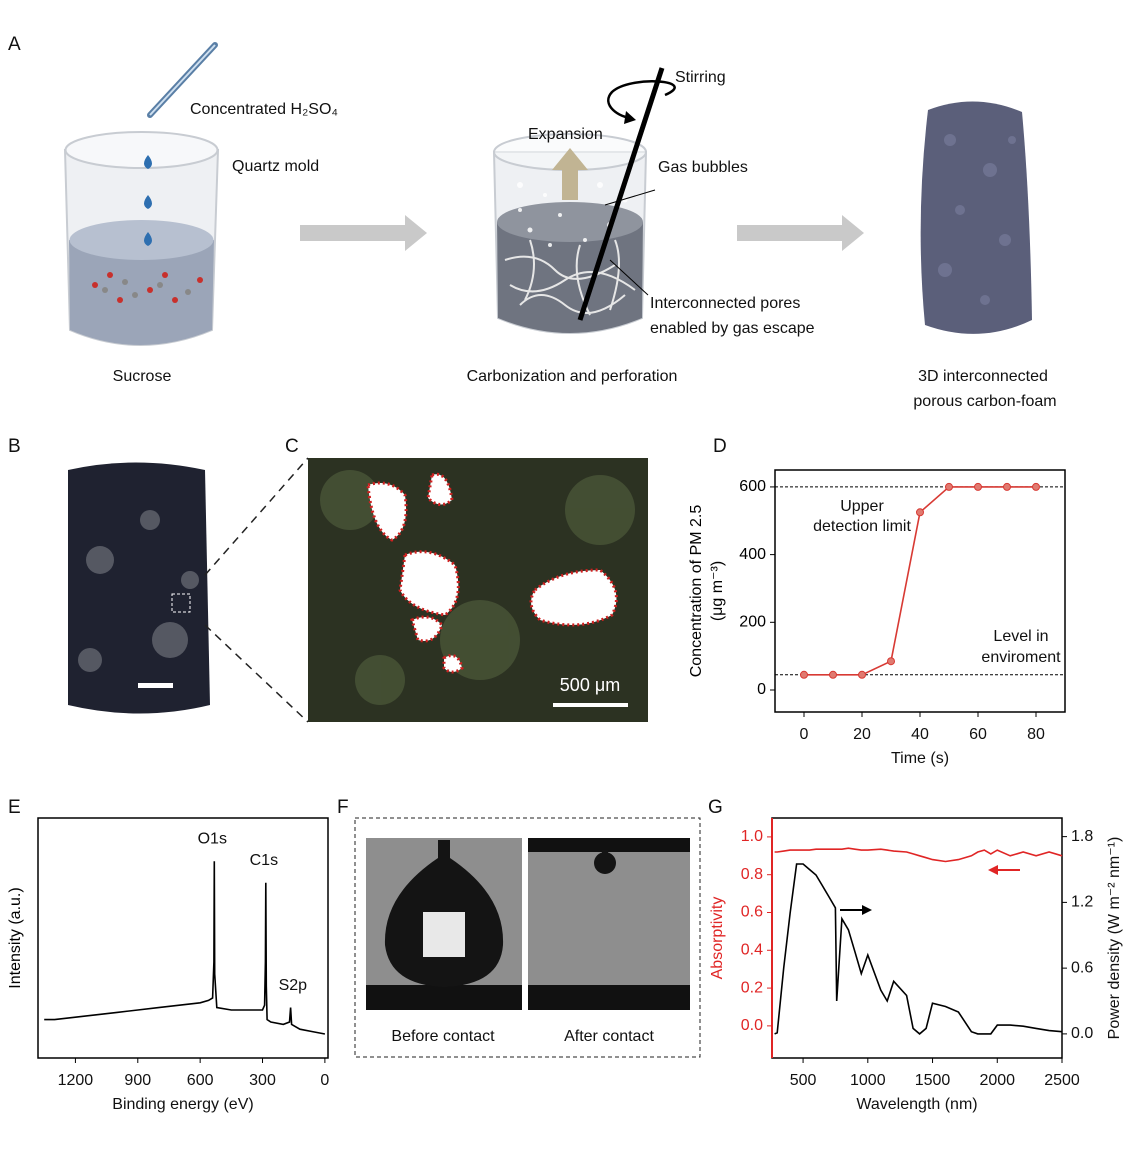  Describe the element at coordinates (1082, 967) in the screenshot. I see `y2-tick-label: 0.6` at that location.